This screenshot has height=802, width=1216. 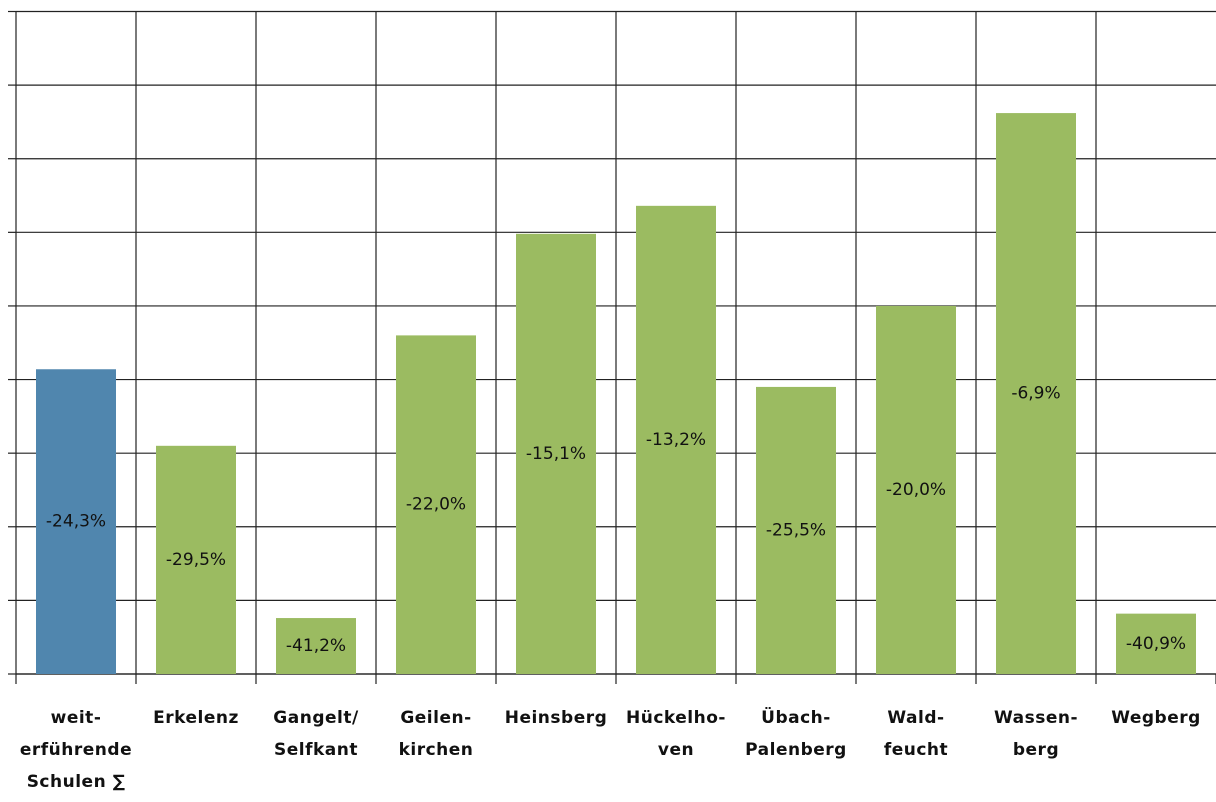 I want to click on x-tick-label: Wassen-berg, so click(x=1036, y=734).